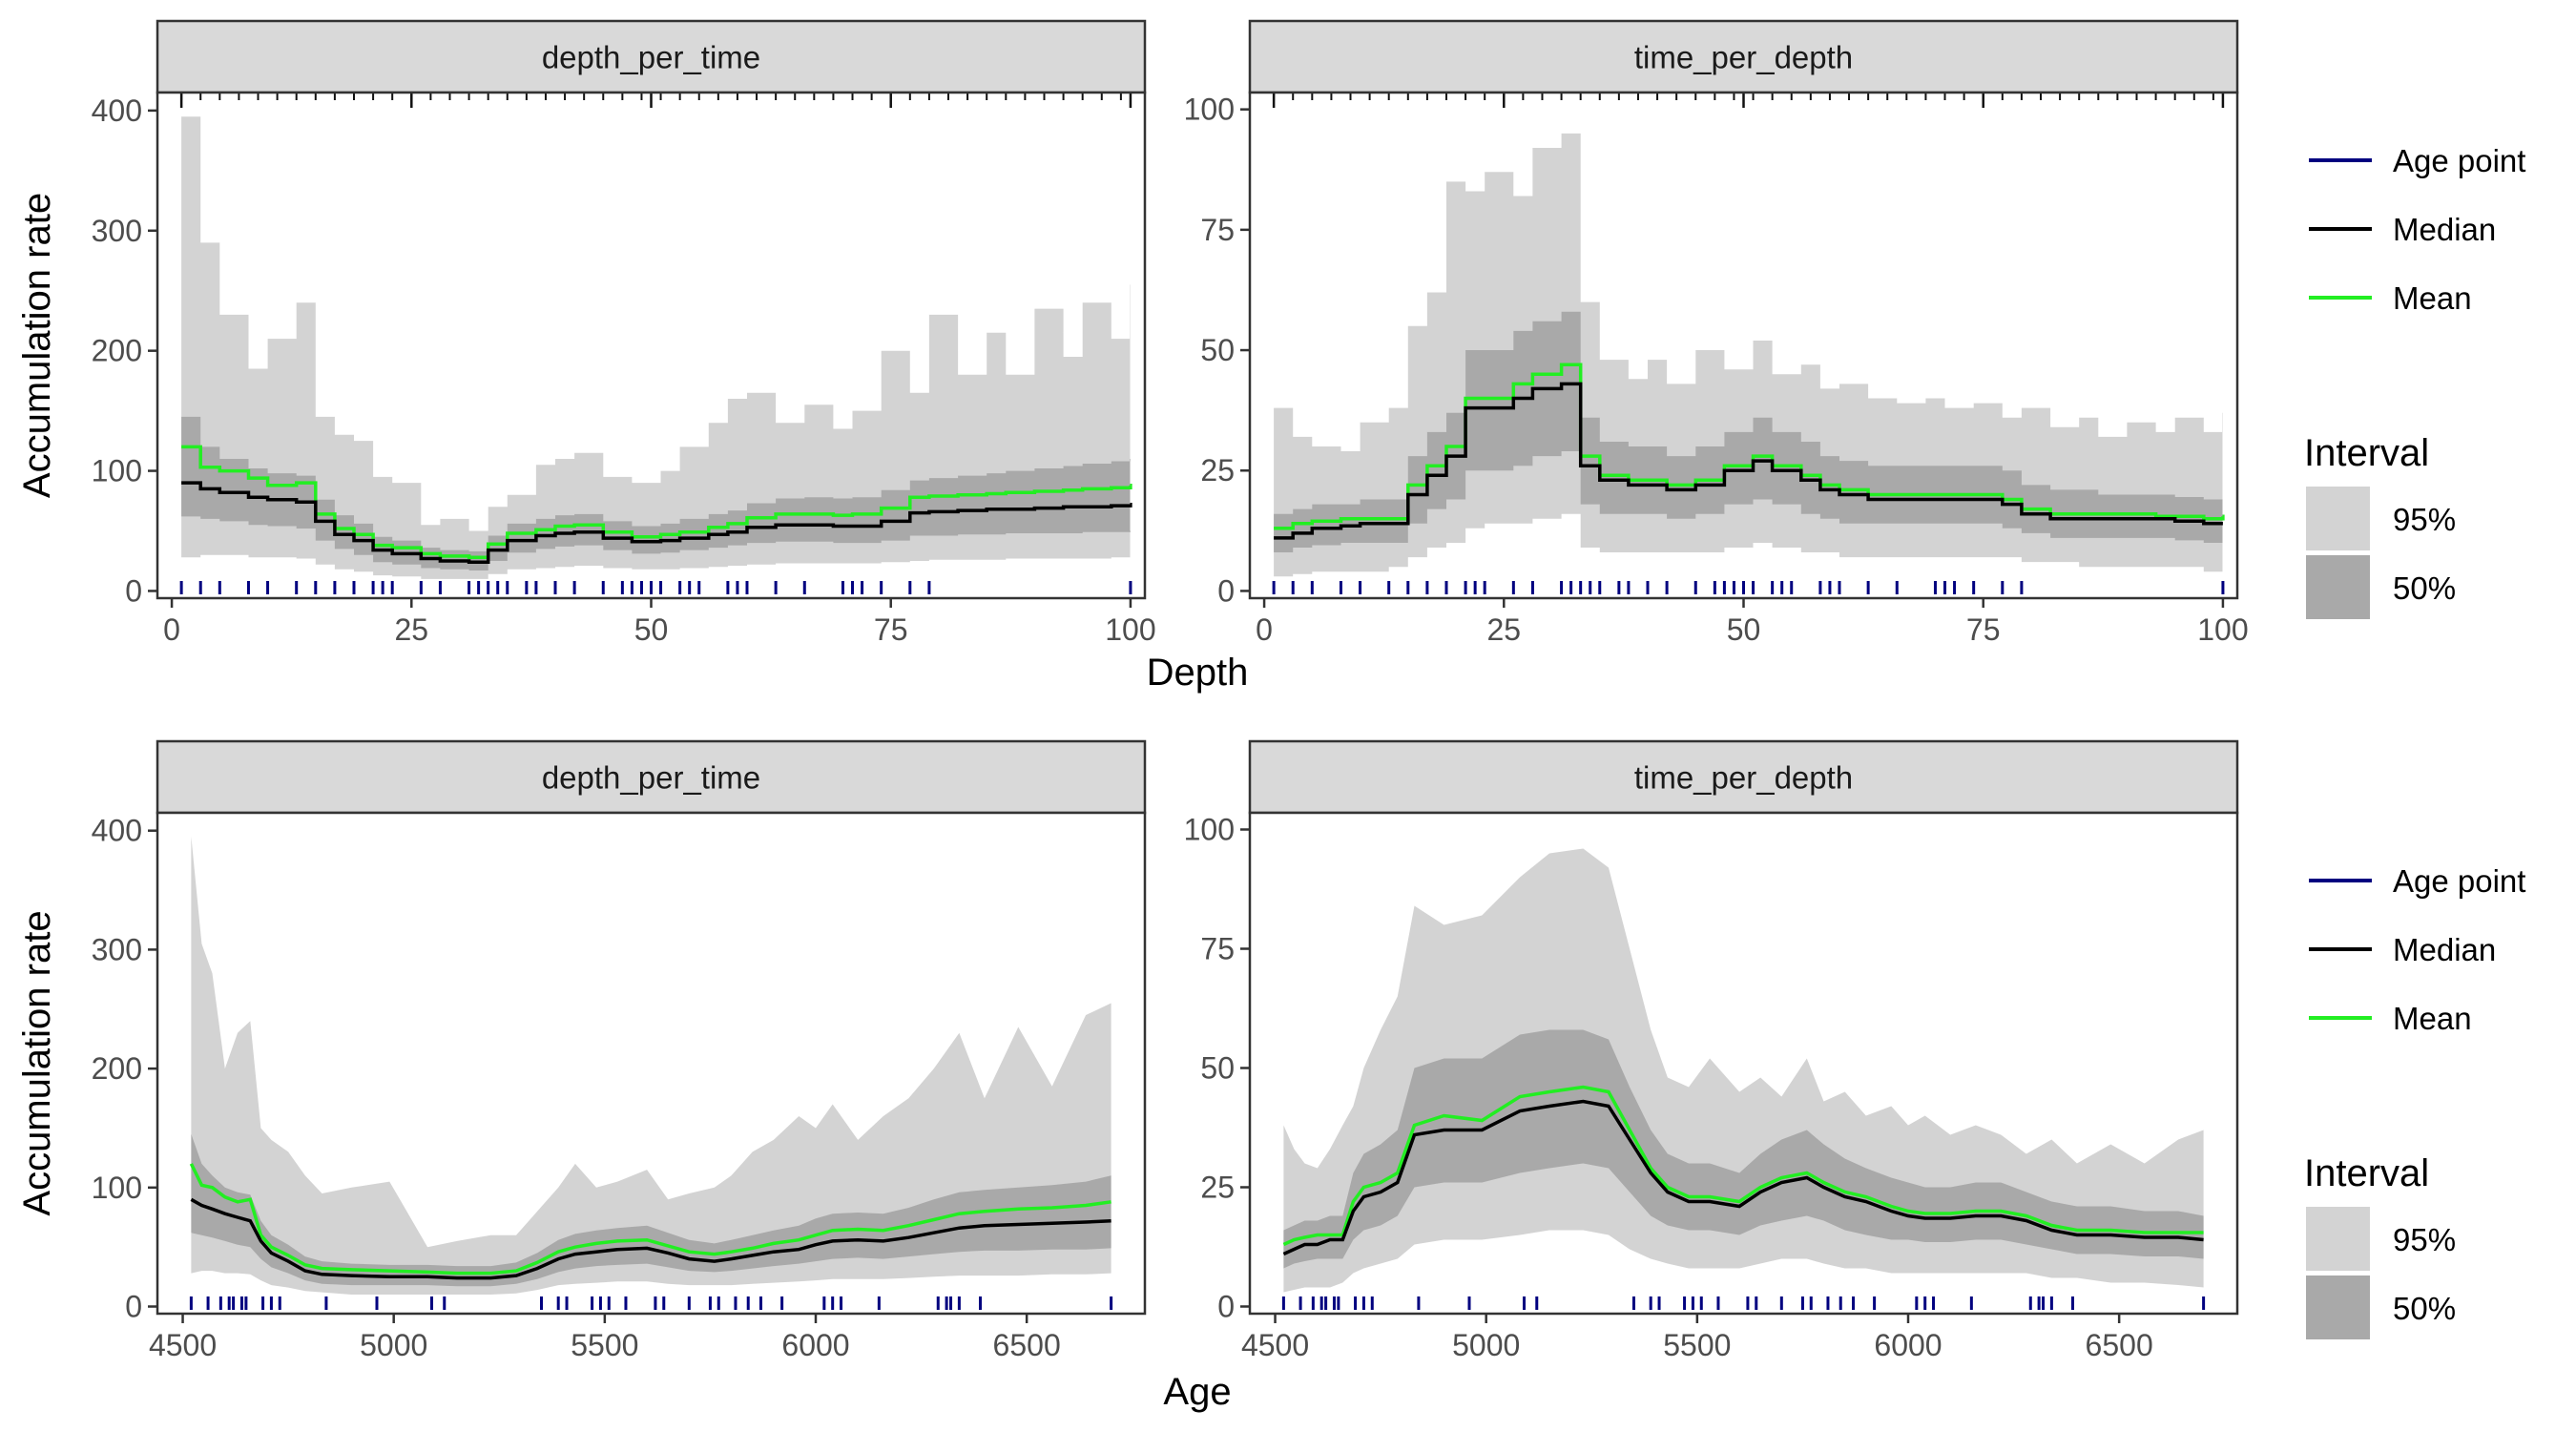 The width and height of the screenshot is (2576, 1431). I want to click on x-axis-title-depth: Depth, so click(1198, 673).